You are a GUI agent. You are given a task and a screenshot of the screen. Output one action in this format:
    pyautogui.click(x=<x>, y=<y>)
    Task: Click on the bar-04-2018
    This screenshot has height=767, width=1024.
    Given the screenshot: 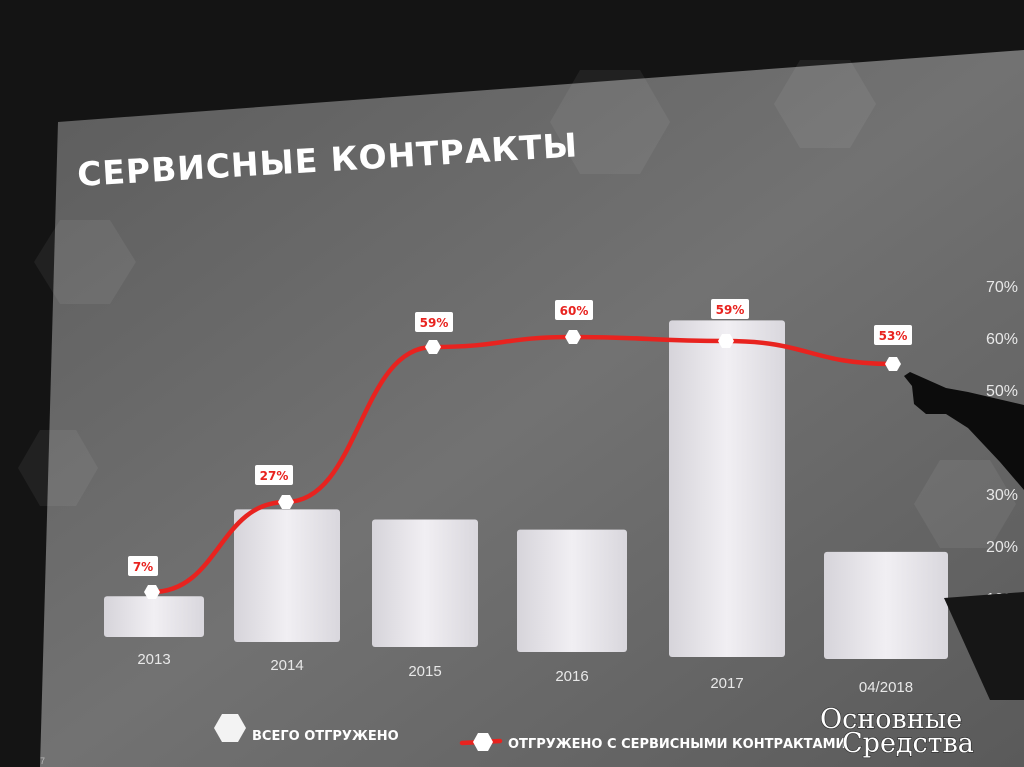 What is the action you would take?
    pyautogui.click(x=886, y=605)
    